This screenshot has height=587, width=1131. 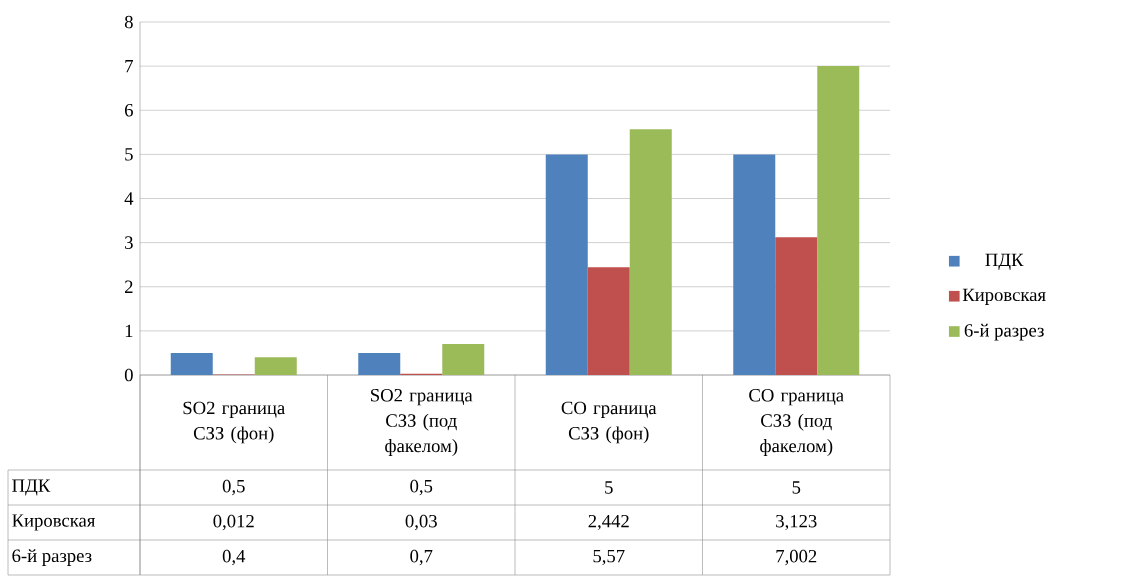 What do you see at coordinates (234, 557) in the screenshot?
I see `data-label: 0,4` at bounding box center [234, 557].